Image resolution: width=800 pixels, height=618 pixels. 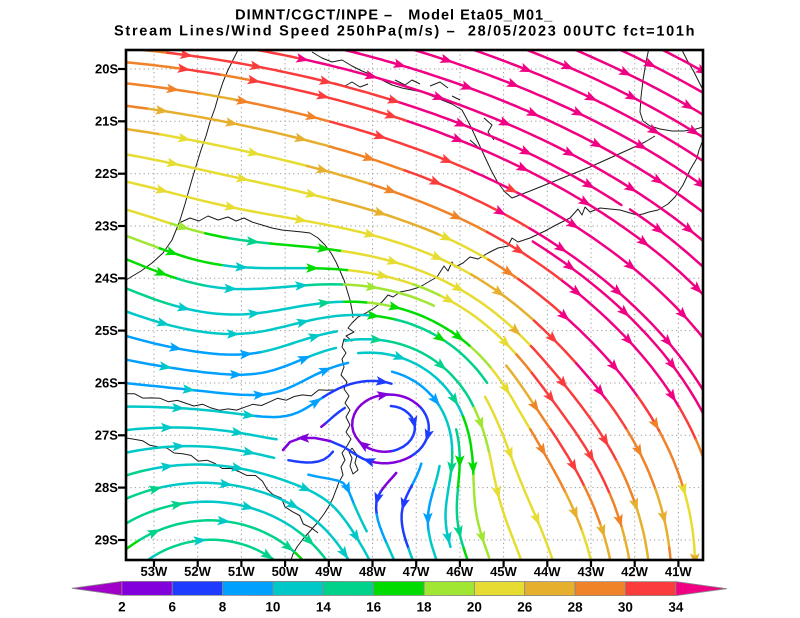 I want to click on svg-text: 22S, so click(x=106, y=173).